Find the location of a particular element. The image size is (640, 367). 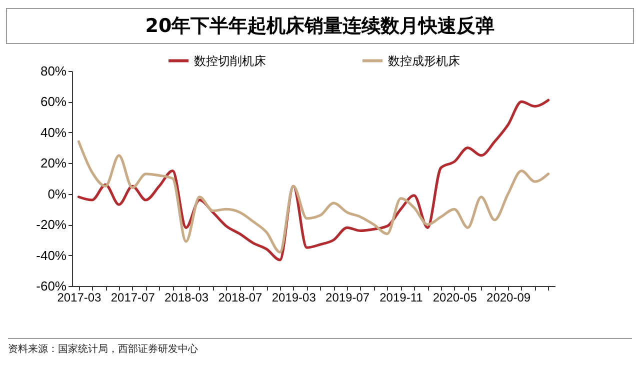

x-tick-label: 2019-07 is located at coordinates (348, 297).